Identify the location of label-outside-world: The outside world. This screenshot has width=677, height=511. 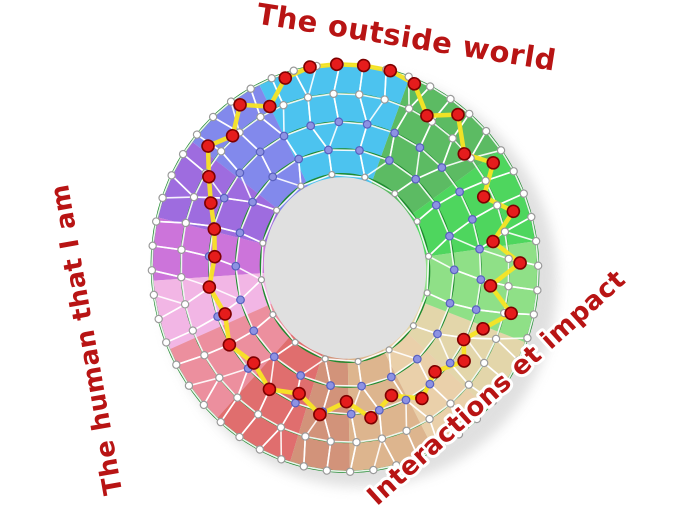
(406, 39).